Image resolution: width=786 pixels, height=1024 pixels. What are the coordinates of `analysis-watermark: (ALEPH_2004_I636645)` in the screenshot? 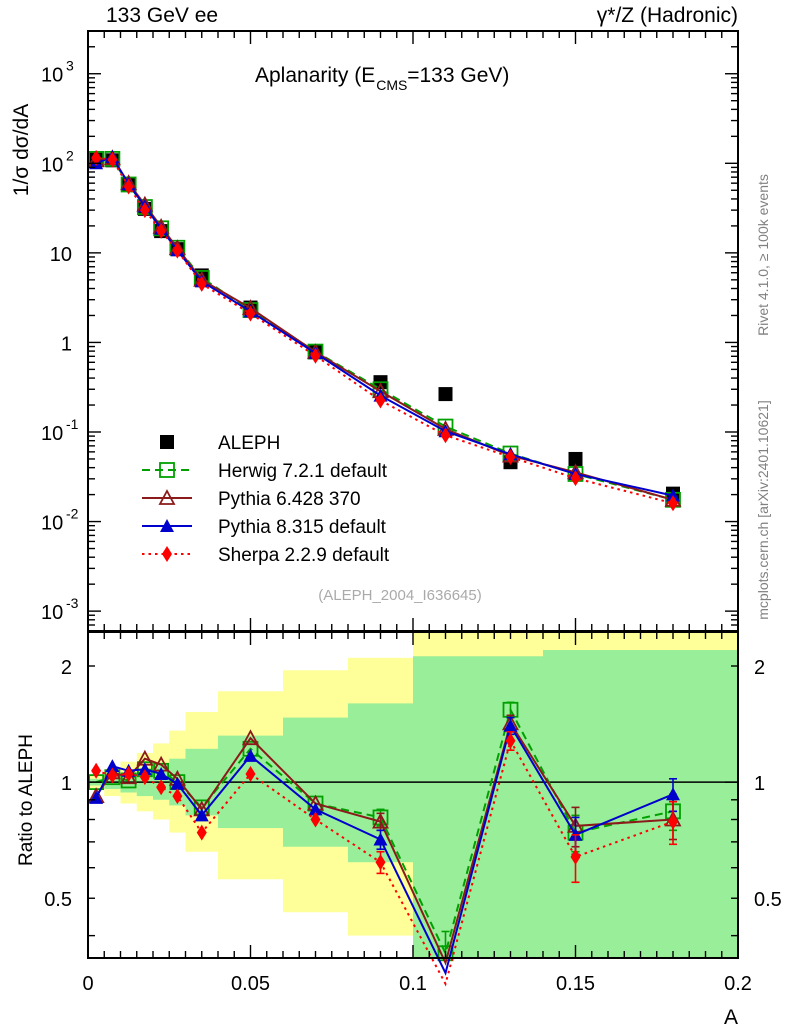 It's located at (399, 595).